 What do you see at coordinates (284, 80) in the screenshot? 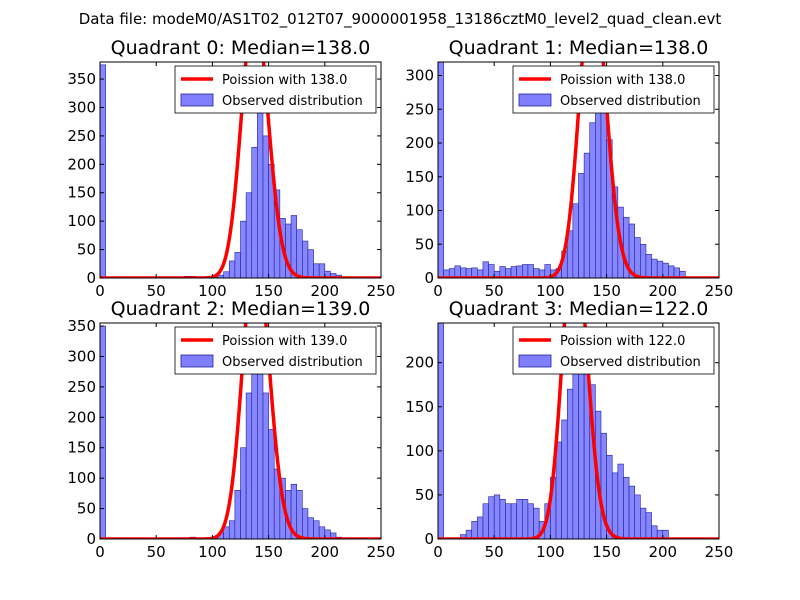
I see `legend-label-poisson: Poission with 138.0` at bounding box center [284, 80].